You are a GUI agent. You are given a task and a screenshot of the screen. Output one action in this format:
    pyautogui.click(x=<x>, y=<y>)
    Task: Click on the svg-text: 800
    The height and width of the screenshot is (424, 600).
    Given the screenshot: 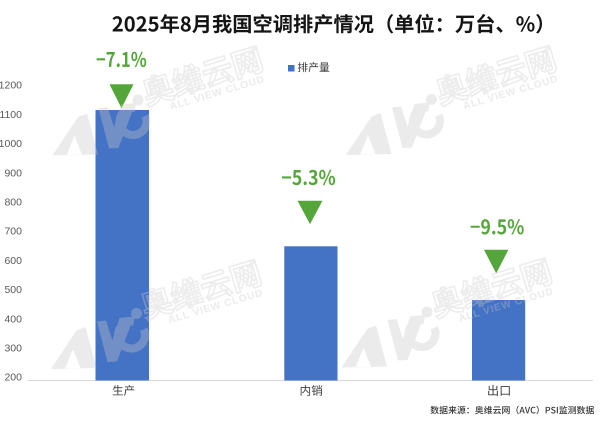 What is the action you would take?
    pyautogui.click(x=13, y=203)
    